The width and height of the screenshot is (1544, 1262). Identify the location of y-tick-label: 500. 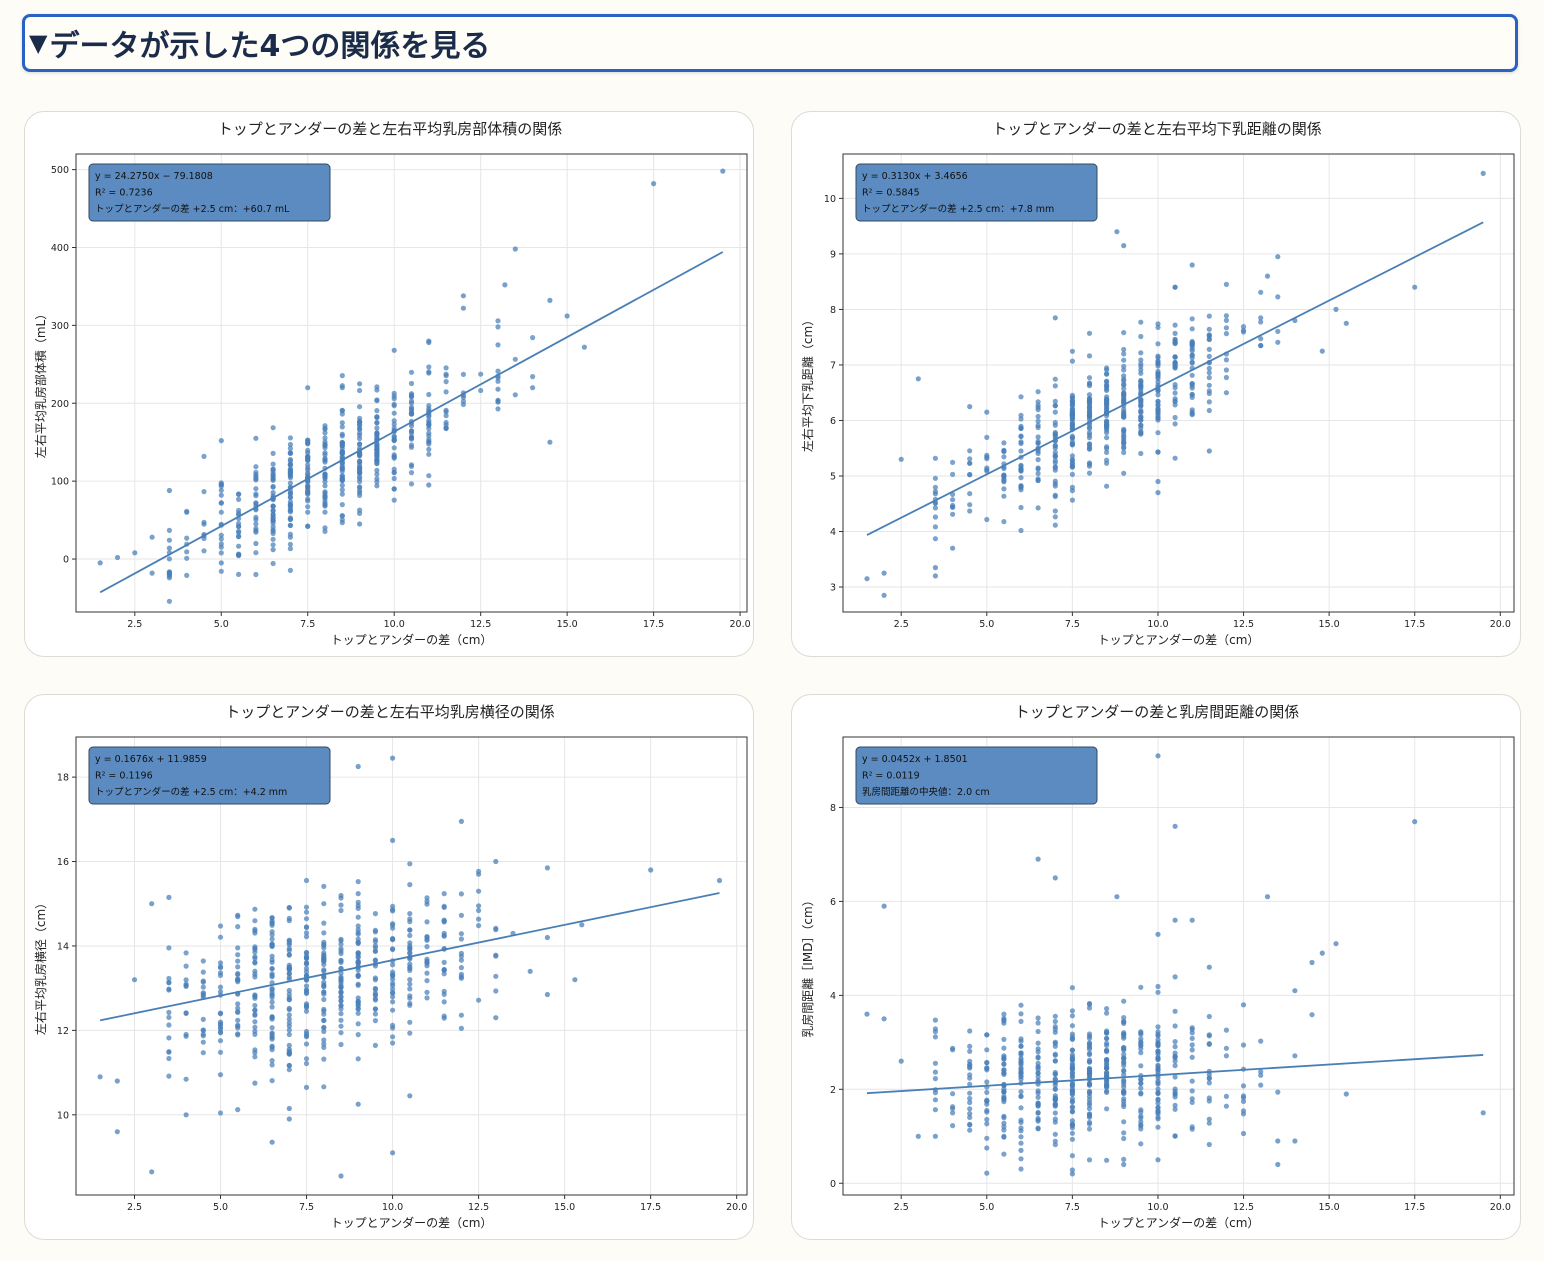
(60, 170).